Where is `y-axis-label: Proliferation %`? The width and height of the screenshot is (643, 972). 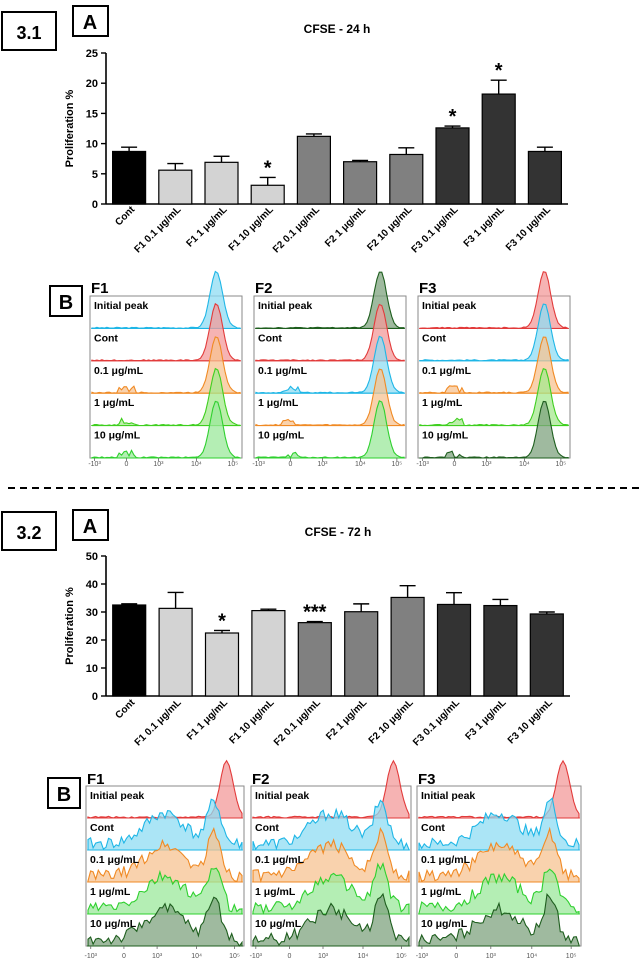
y-axis-label: Proliferation % is located at coordinates (70, 128).